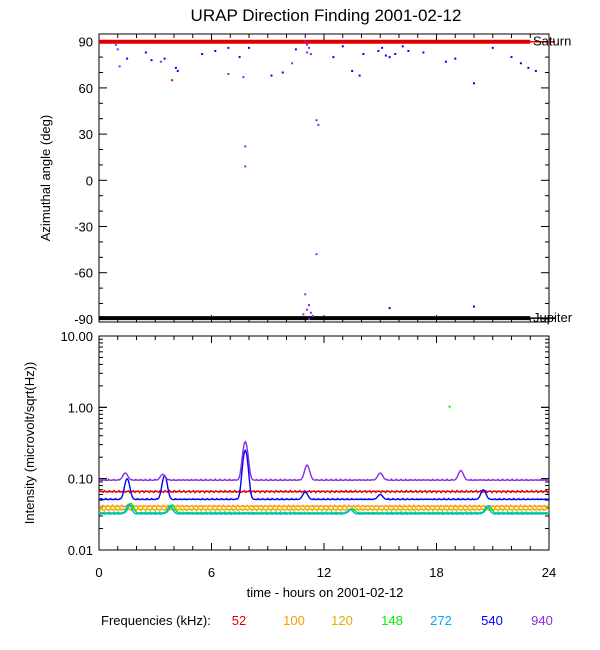 This screenshot has height=650, width=600. Describe the element at coordinates (327, 620) in the screenshot. I see `frequency-legend: Frequencies (kHz): 52 100 120 148 272 540 940` at that location.